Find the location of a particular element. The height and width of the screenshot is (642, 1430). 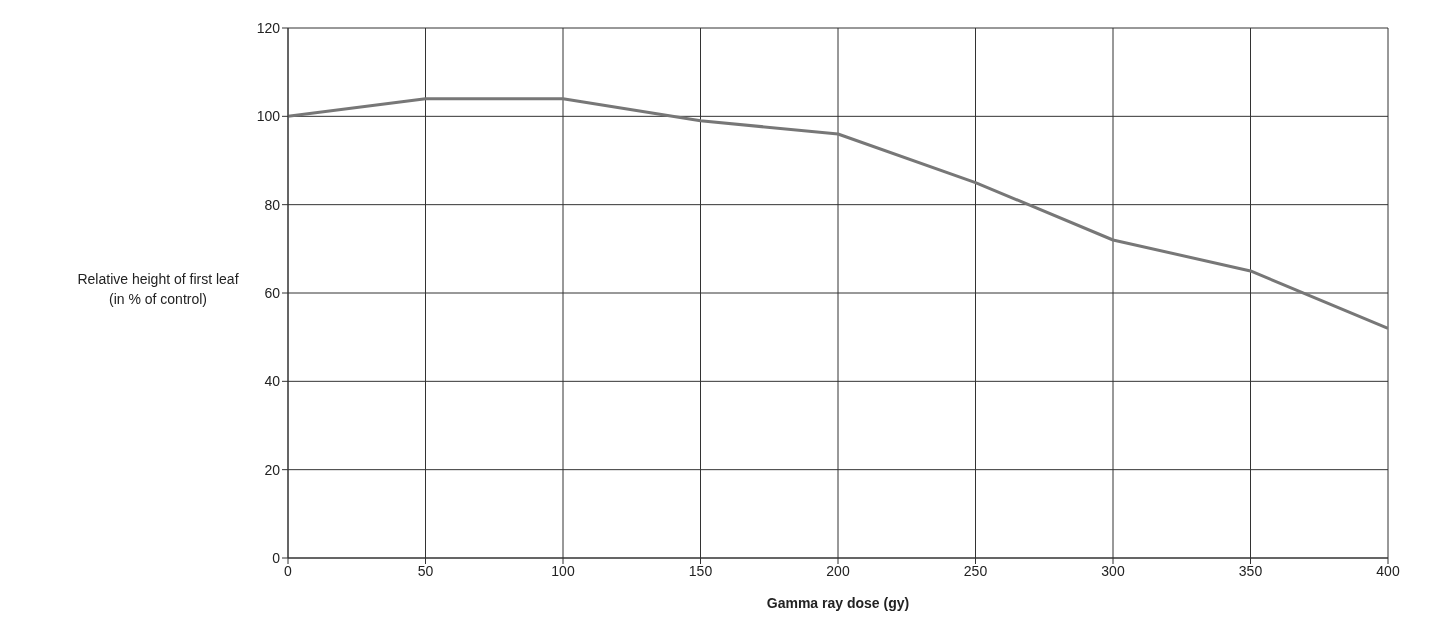

x-tick-label: 200 is located at coordinates (838, 570).